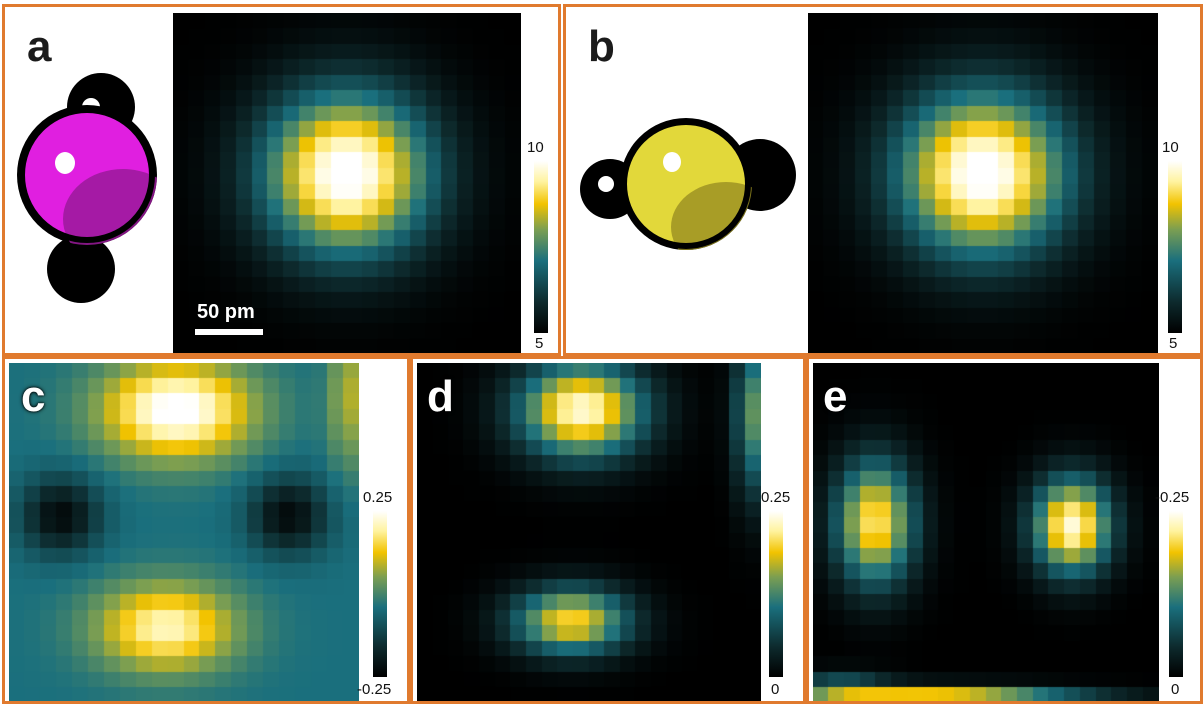 The image size is (1204, 704). Describe the element at coordinates (380, 594) in the screenshot. I see `colorbar-c` at that location.